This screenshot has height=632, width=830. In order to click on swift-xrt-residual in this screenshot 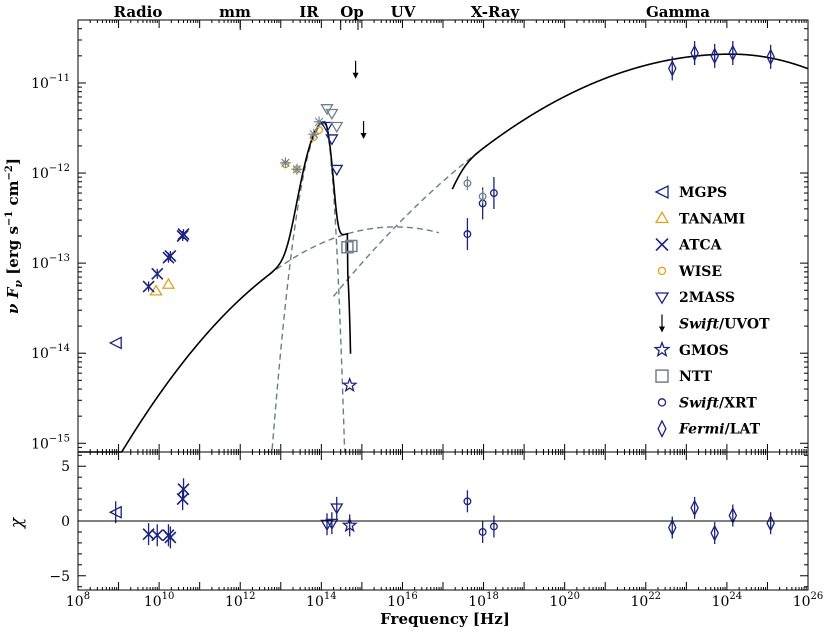, I will do `click(467, 501)`.